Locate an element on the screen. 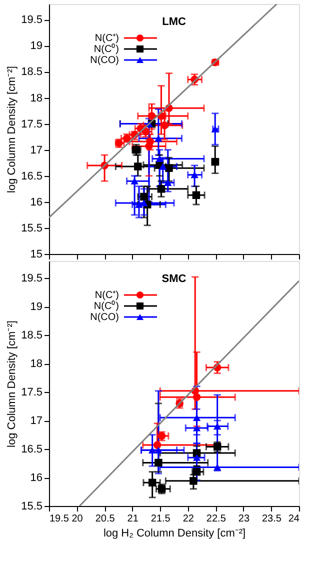 This screenshot has height=561, width=330. x-tick-label: 22.5 is located at coordinates (216, 519).